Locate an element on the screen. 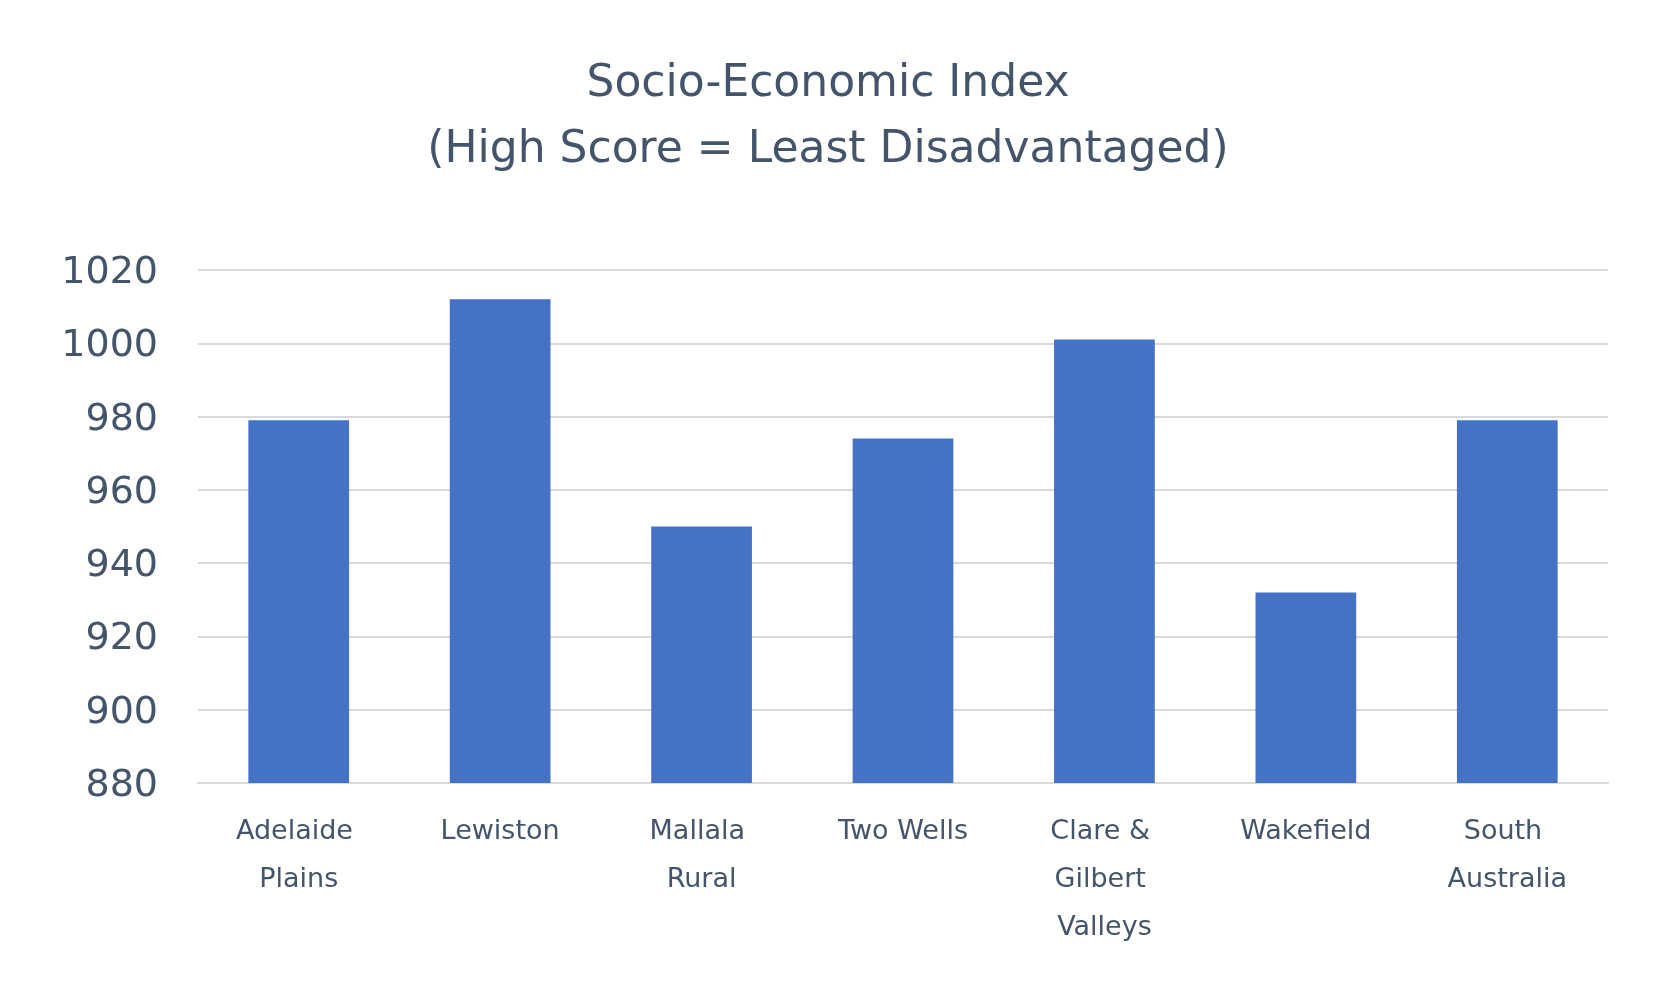 This screenshot has height=1001, width=1657. x-tick-label: Mallala Rural is located at coordinates (701, 853).